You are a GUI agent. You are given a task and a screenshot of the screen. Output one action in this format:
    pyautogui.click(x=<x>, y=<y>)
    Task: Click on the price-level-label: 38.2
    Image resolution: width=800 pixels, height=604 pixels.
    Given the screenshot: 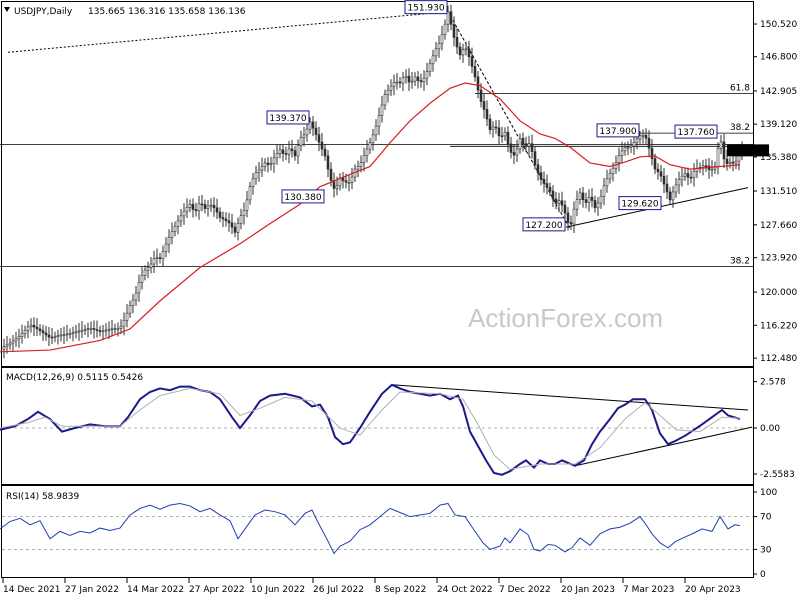 What is the action you would take?
    pyautogui.click(x=740, y=128)
    